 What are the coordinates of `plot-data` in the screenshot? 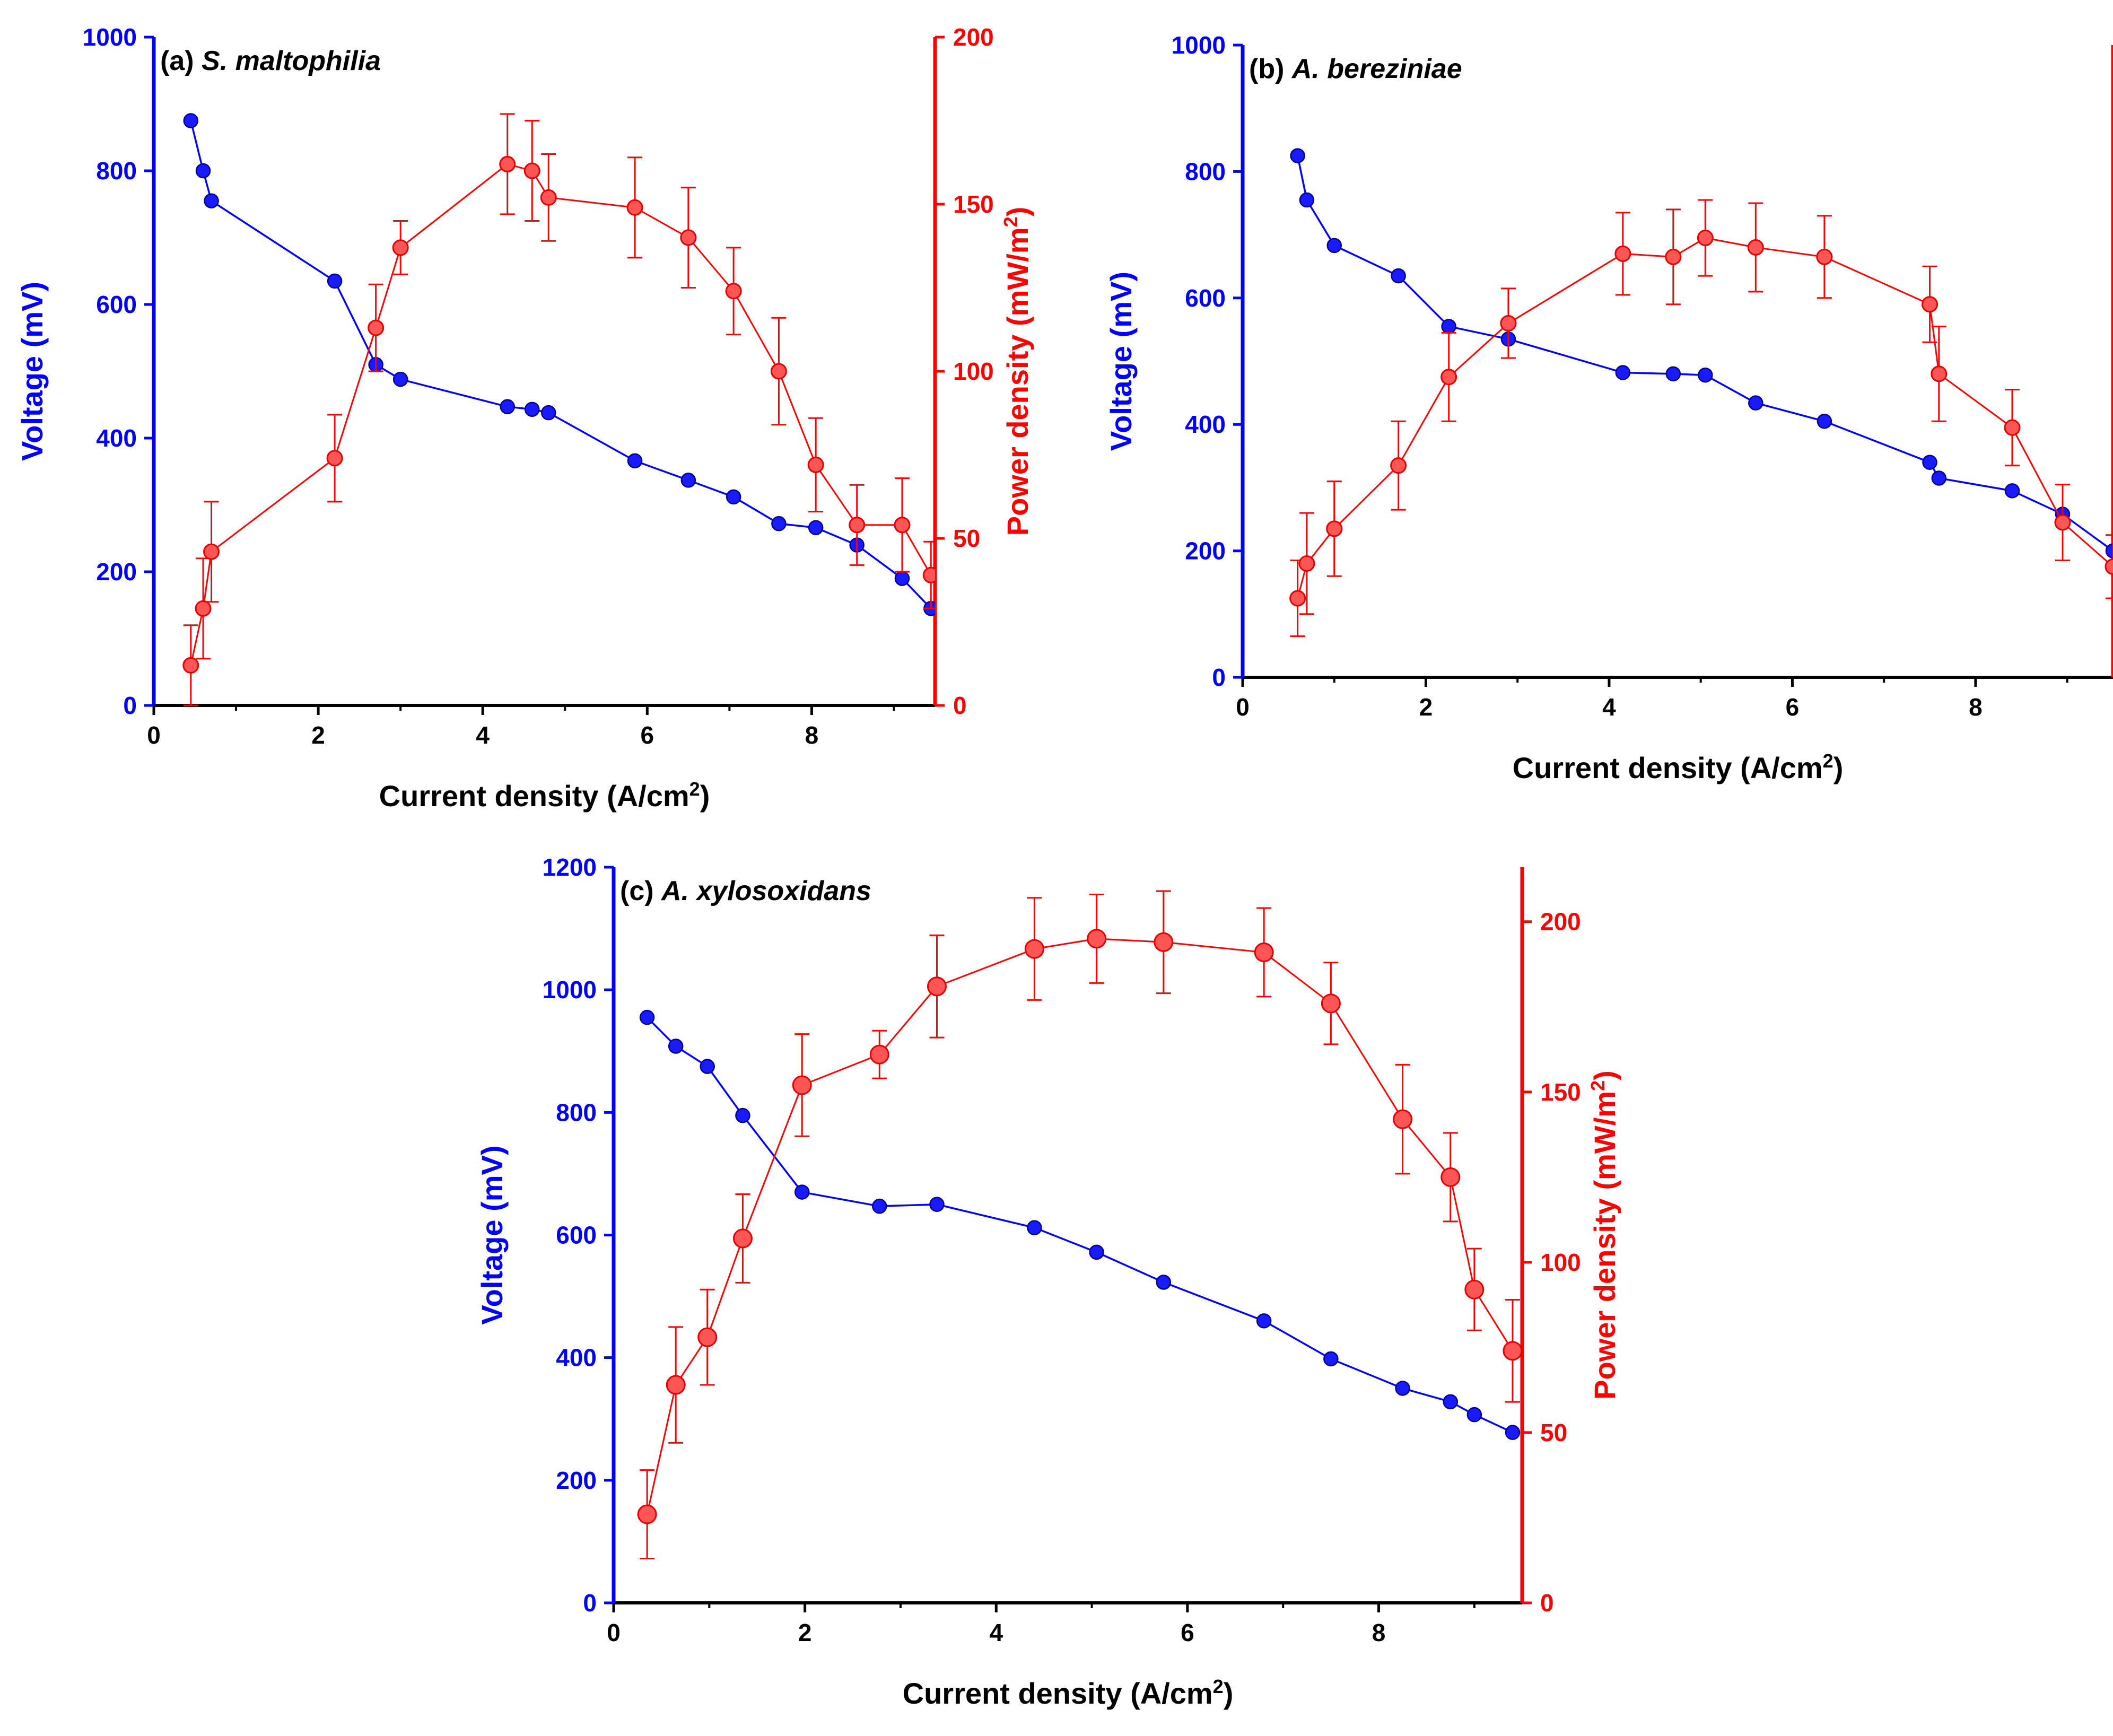 It's located at (558, 409).